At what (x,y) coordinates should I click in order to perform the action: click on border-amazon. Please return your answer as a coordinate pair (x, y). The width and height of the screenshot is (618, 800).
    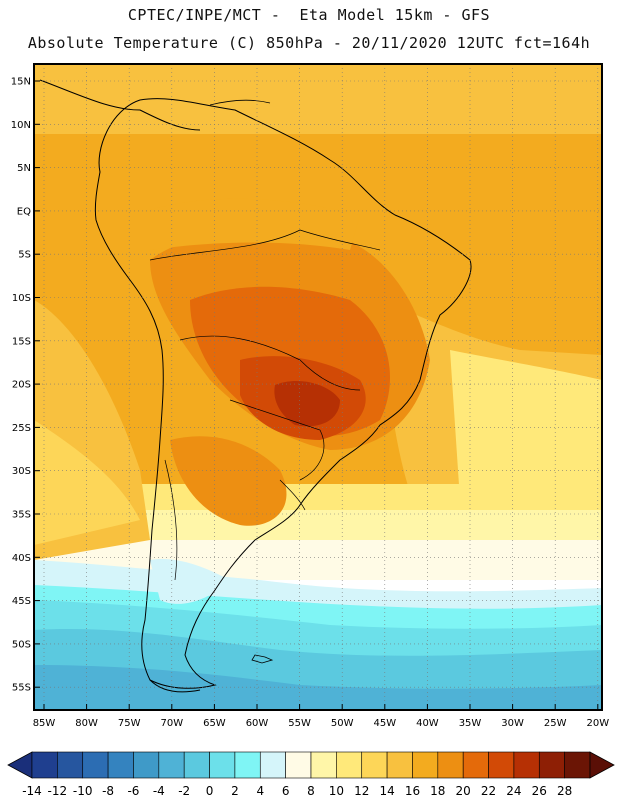
    Looking at the image, I should click on (265, 245).